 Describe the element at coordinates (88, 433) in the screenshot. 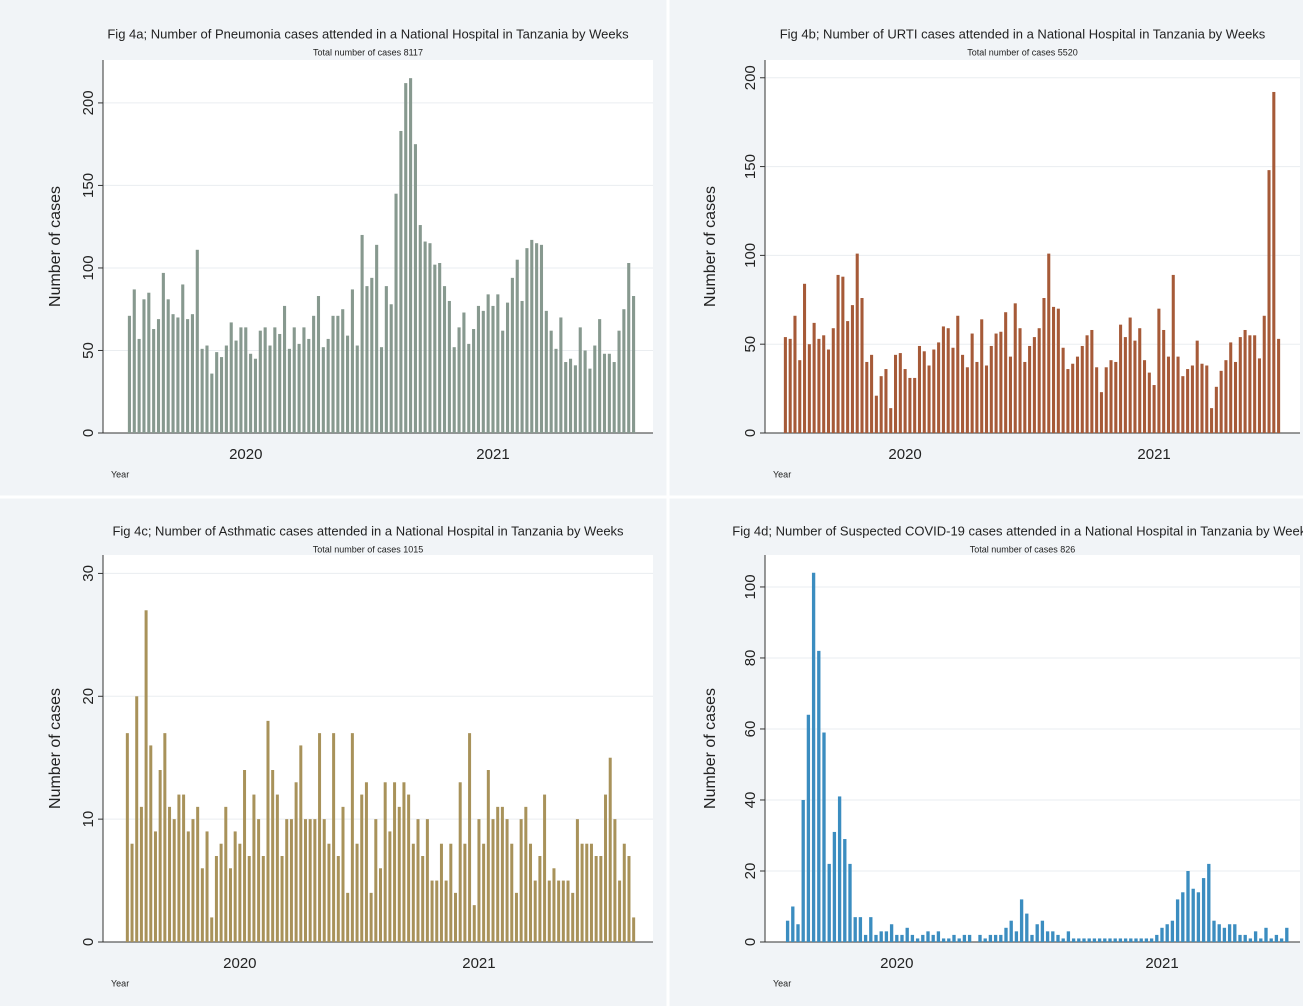

I see `y-tick-label: 0` at that location.